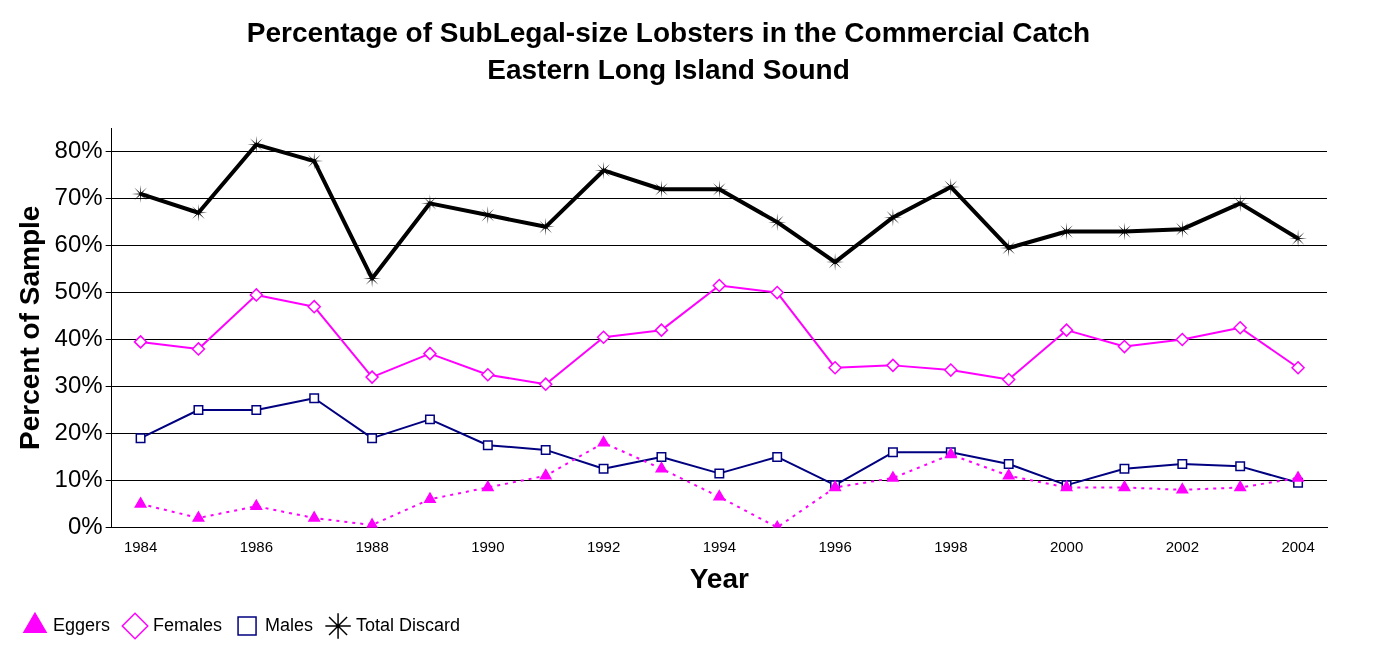  I want to click on y-tick-label: 10%, so click(78, 479).